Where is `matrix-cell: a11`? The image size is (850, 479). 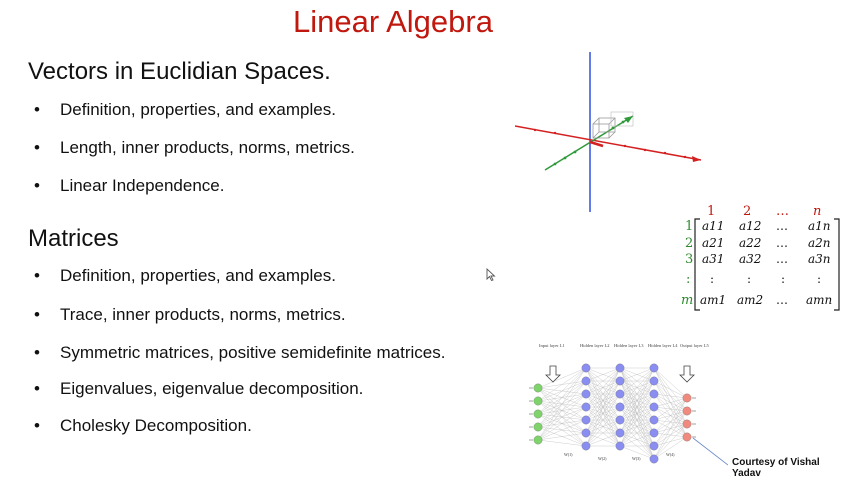
matrix-cell: a11 is located at coordinates (713, 226).